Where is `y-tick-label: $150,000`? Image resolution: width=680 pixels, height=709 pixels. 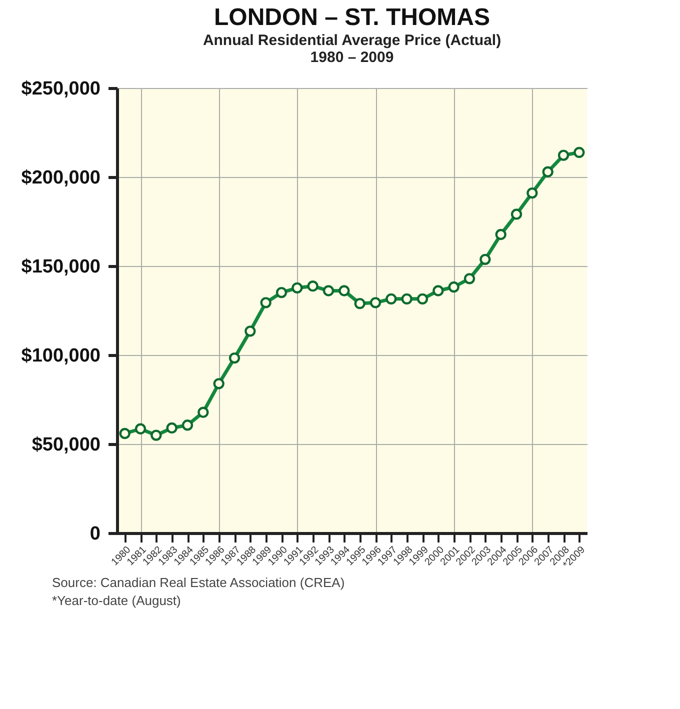 y-tick-label: $150,000 is located at coordinates (60, 267).